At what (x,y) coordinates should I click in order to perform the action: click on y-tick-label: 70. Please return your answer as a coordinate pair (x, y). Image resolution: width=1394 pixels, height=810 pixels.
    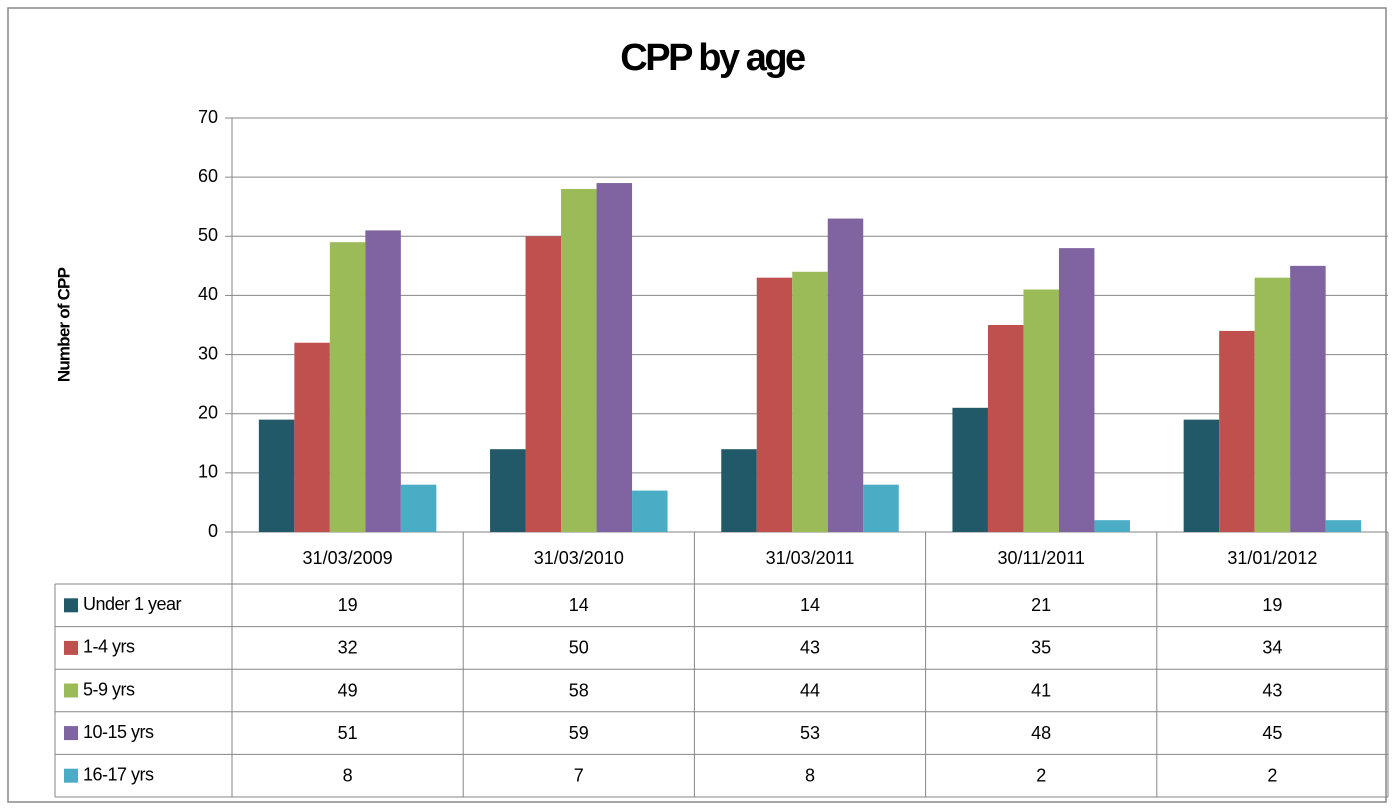
    Looking at the image, I should click on (208, 117).